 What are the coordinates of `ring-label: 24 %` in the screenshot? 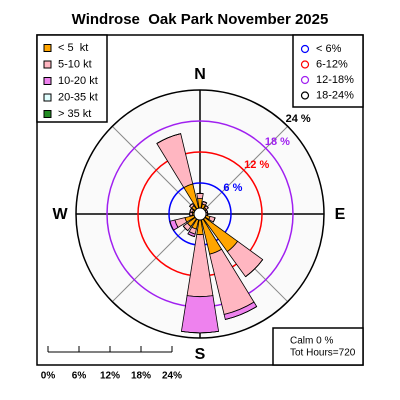 It's located at (298, 119).